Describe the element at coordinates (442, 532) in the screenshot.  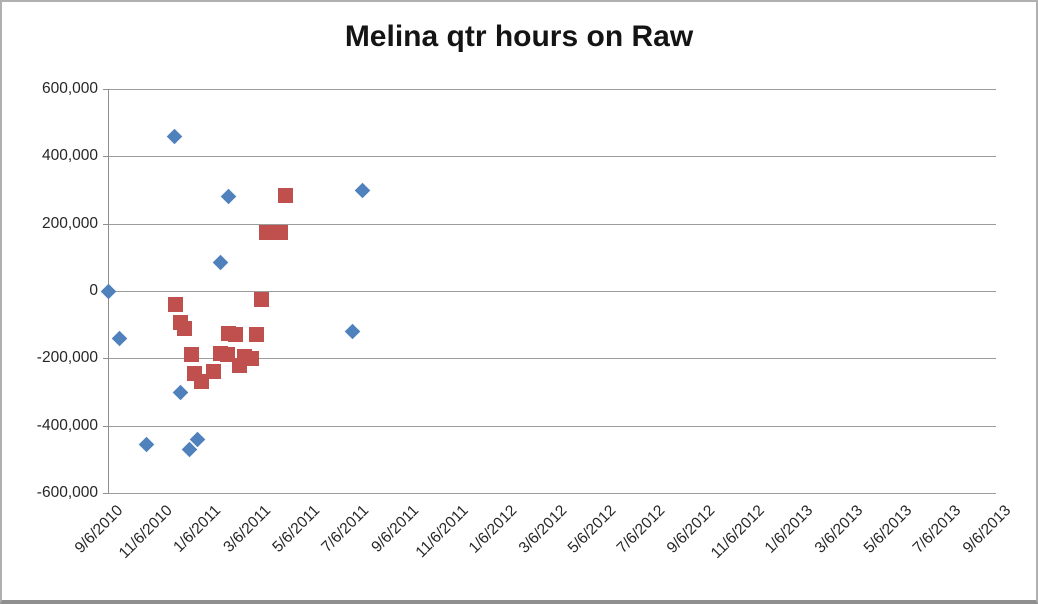
I see `x-axis-tick-label: 11/6/2011` at that location.